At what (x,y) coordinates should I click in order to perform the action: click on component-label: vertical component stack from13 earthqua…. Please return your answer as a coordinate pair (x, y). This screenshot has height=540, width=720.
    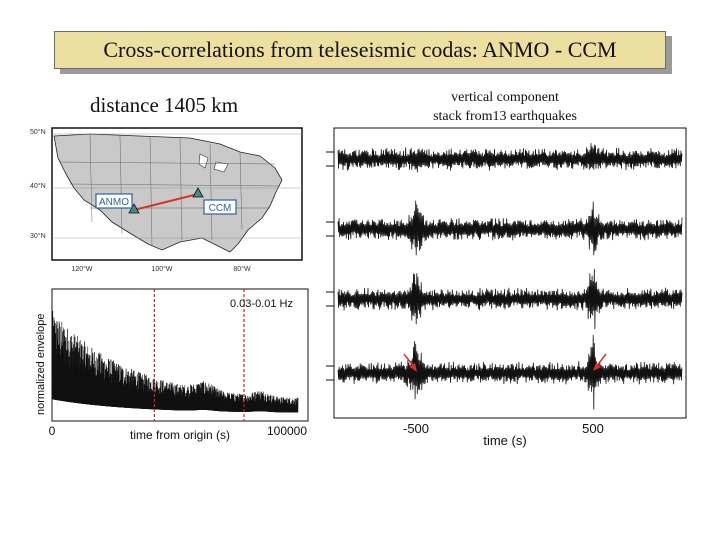
    Looking at the image, I should click on (505, 107).